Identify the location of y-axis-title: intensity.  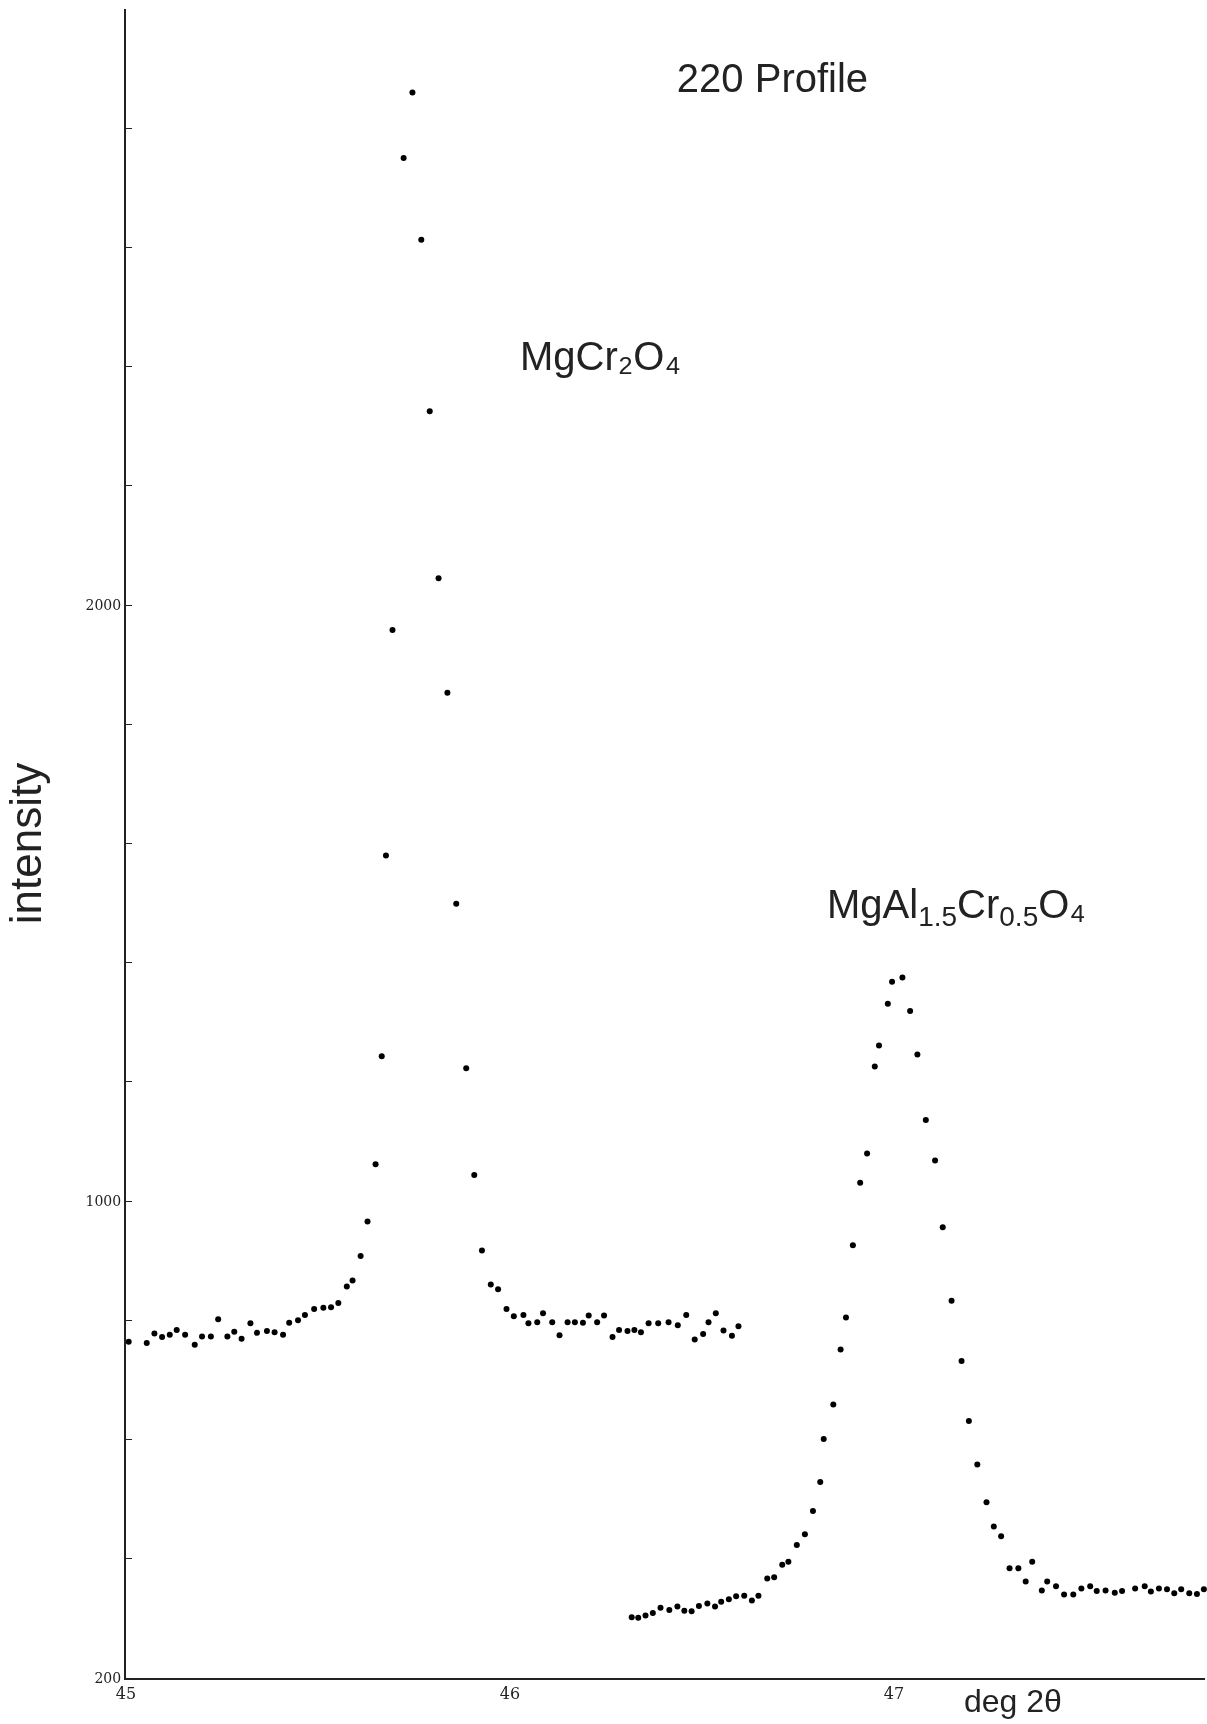
(26, 843).